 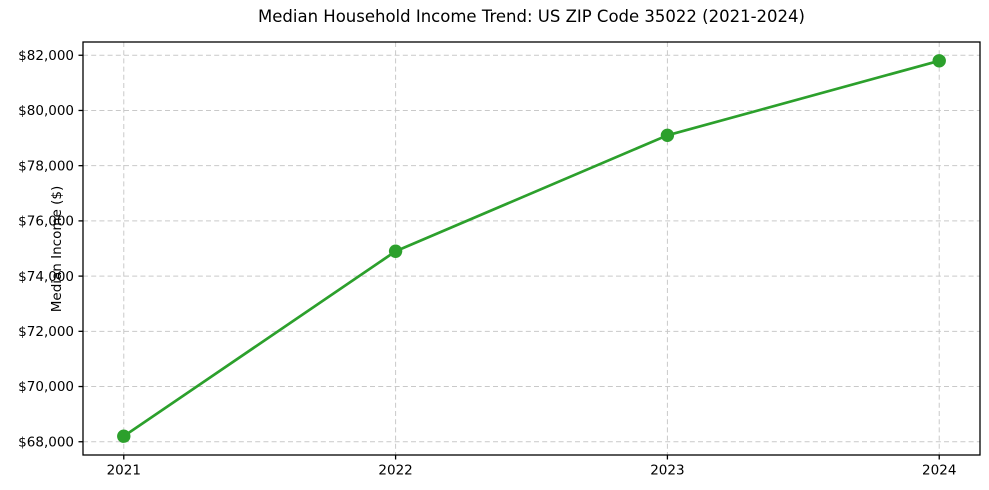 I want to click on y-tick-label: $82,000, so click(x=46, y=56).